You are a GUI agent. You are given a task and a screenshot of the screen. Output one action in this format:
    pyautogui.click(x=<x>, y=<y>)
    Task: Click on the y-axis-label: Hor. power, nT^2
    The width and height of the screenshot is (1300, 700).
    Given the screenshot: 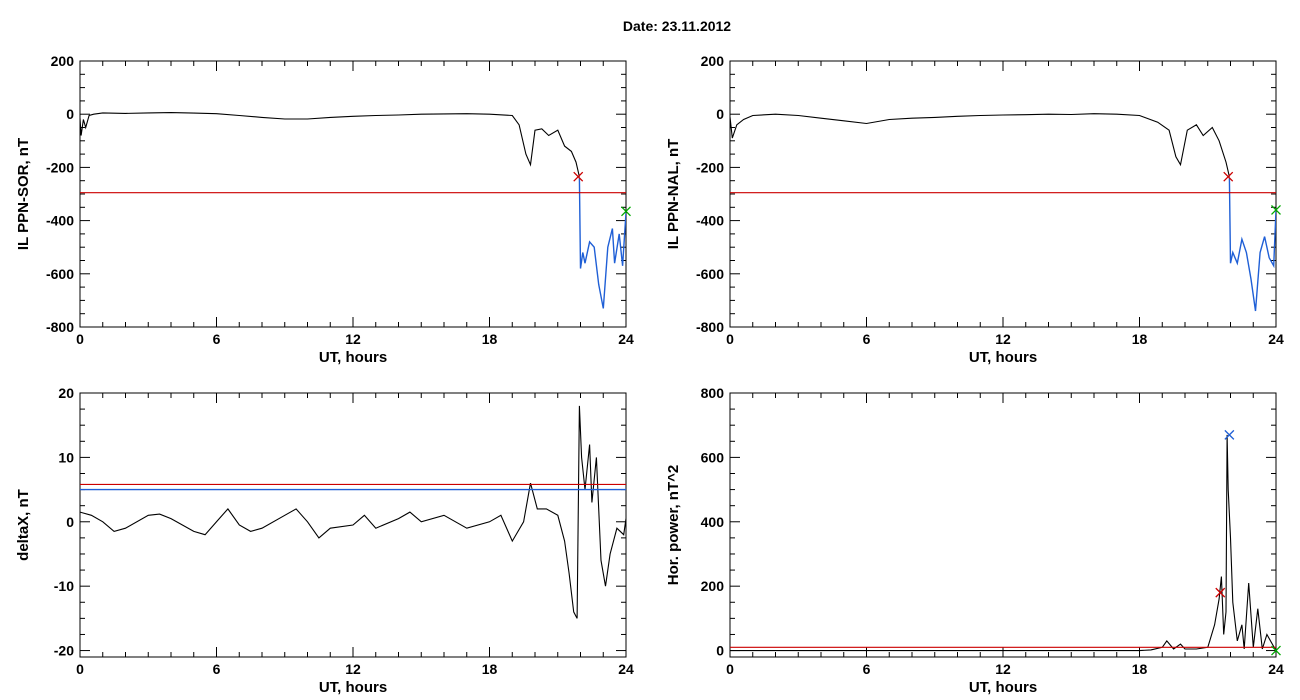 What is the action you would take?
    pyautogui.click(x=673, y=525)
    